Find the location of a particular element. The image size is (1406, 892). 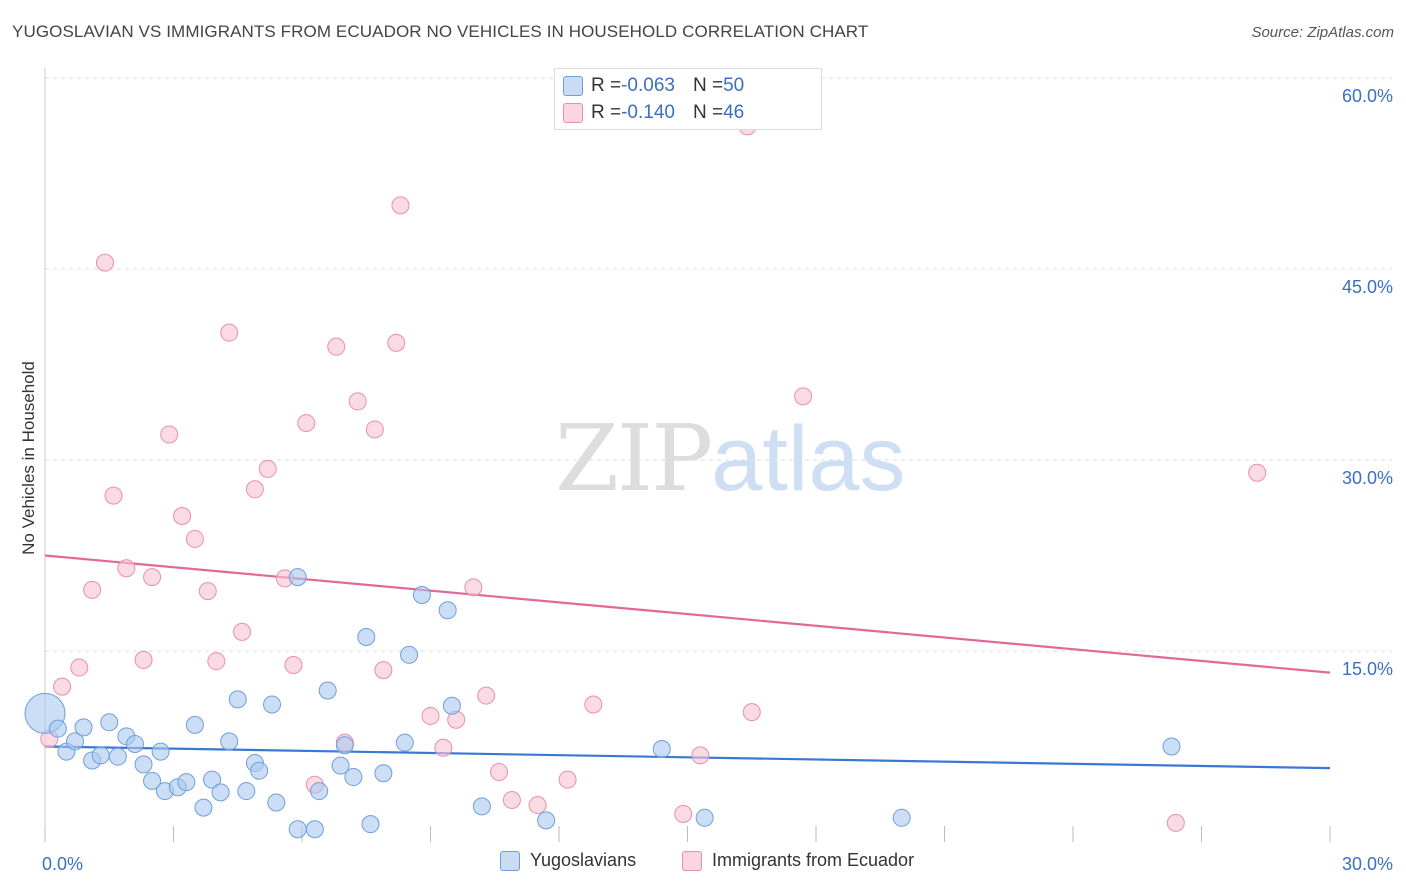

stats-row-ecuador: R = -0.140 N = 46 is located at coordinates (654, 113).